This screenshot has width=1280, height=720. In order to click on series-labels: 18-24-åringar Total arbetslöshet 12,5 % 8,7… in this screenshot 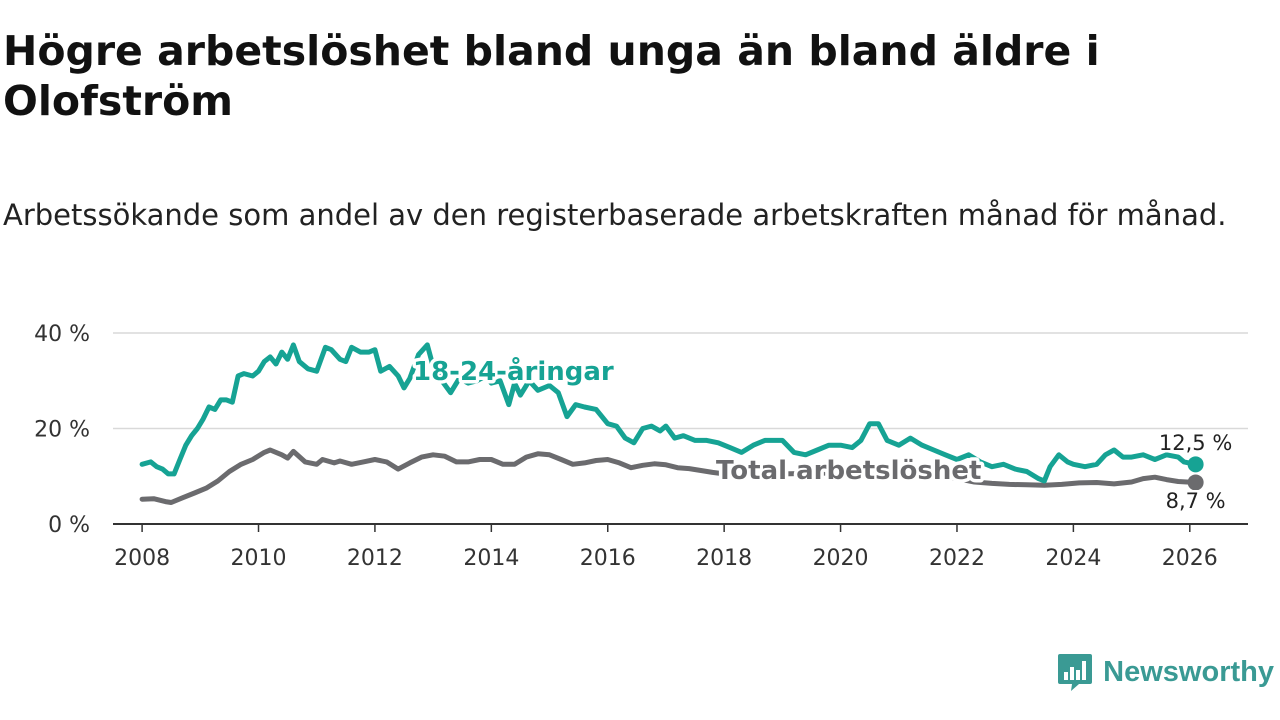, I will do `click(822, 434)`.